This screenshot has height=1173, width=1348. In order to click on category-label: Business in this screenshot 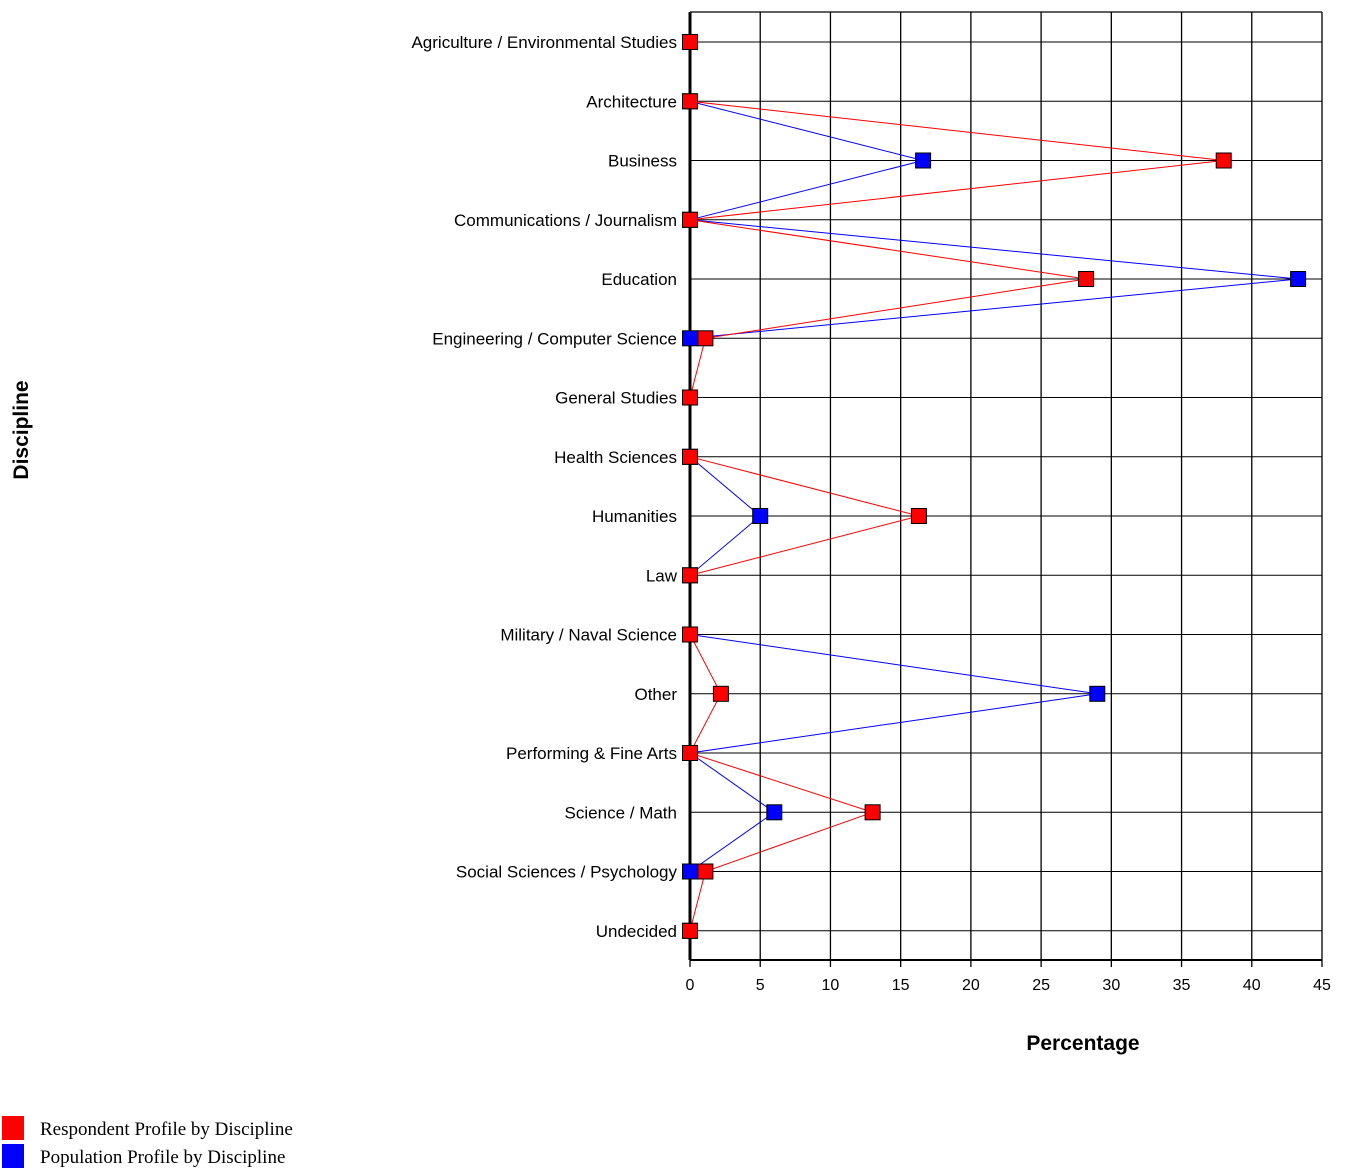, I will do `click(642, 161)`.